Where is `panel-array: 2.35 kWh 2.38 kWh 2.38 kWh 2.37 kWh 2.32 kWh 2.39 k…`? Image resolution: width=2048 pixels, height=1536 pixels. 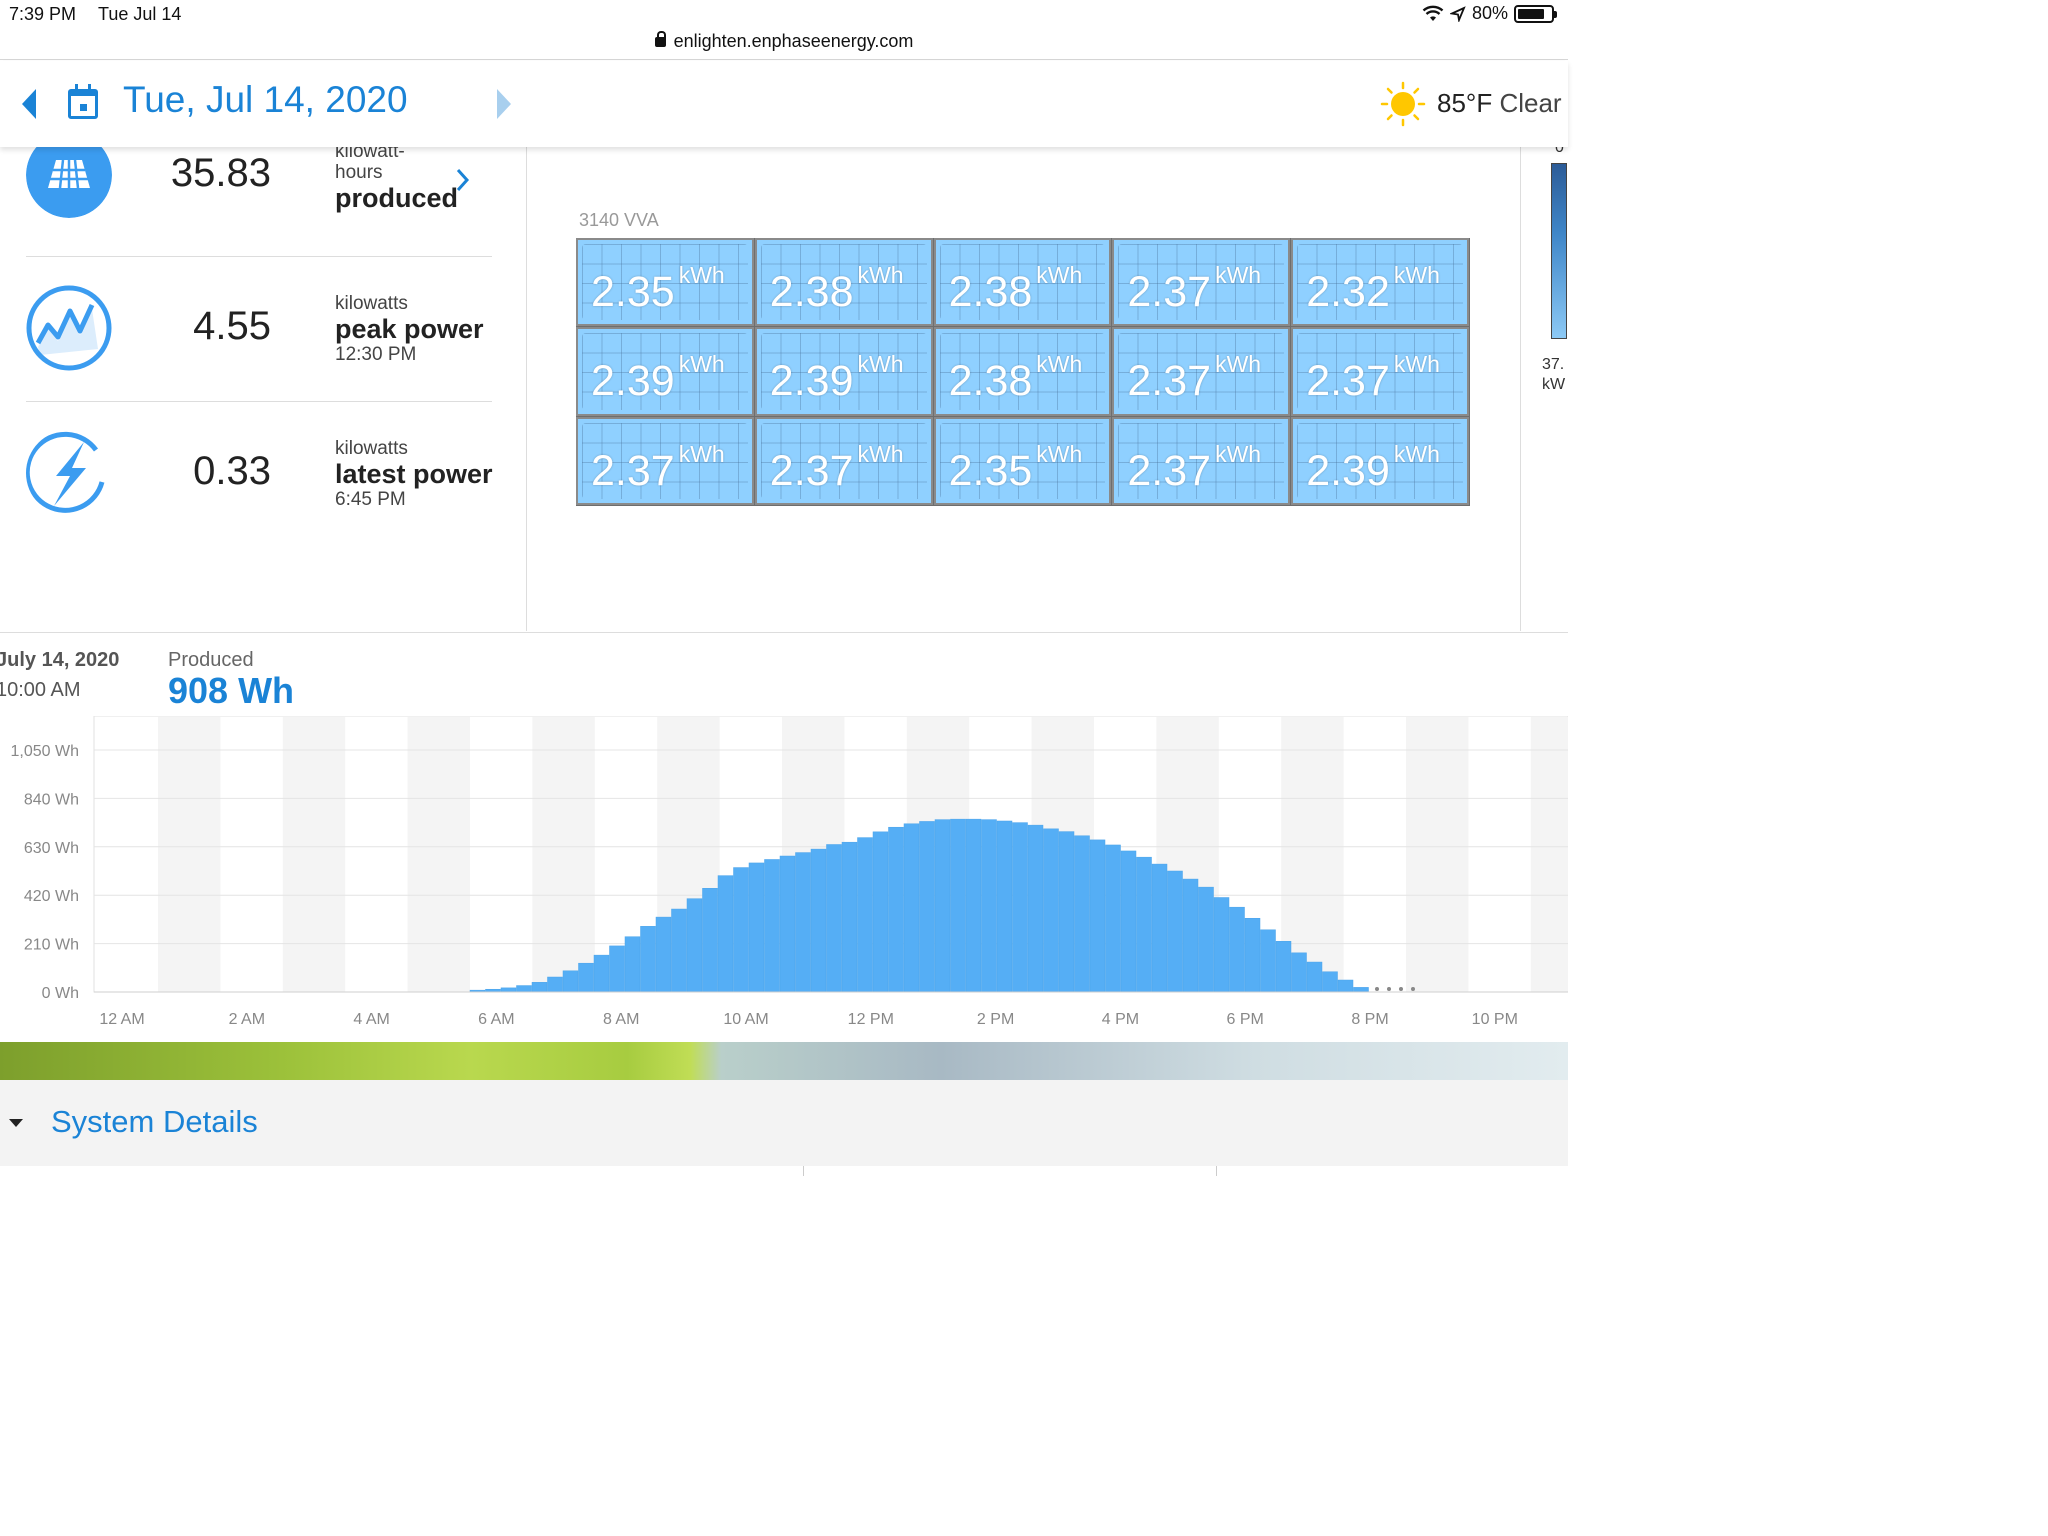
panel-array: 2.35 kWh 2.38 kWh 2.38 kWh 2.37 kWh 2.32 kWh 2.39 k… is located at coordinates (1023, 372).